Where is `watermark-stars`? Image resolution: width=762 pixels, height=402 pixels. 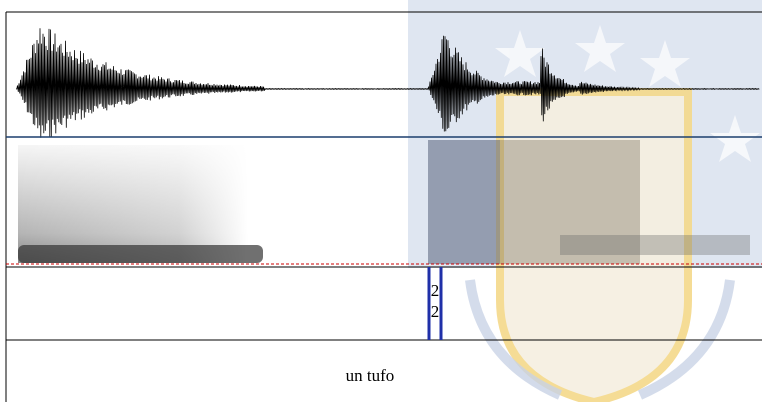 watermark-stars is located at coordinates (627, 93).